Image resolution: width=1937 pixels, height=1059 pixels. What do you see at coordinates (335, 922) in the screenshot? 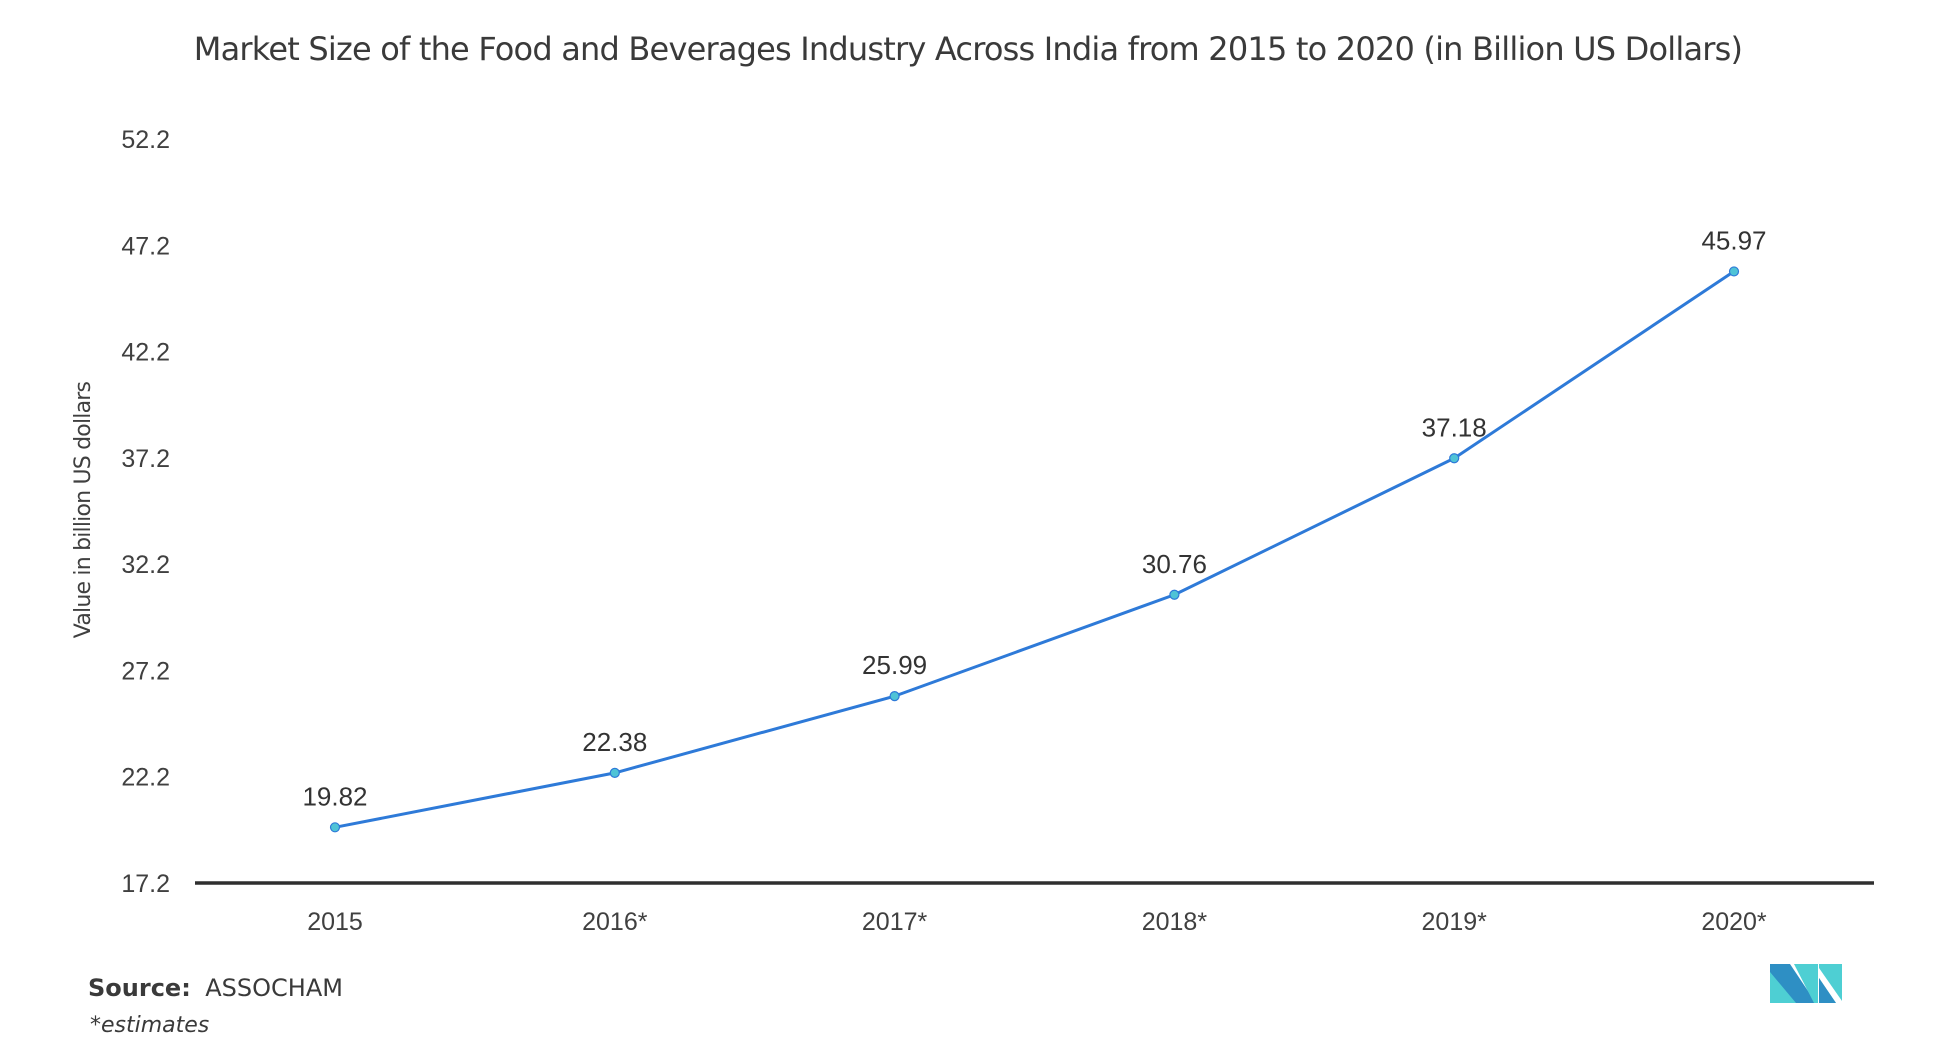
I see `x-tick-label: 2015` at bounding box center [335, 922].